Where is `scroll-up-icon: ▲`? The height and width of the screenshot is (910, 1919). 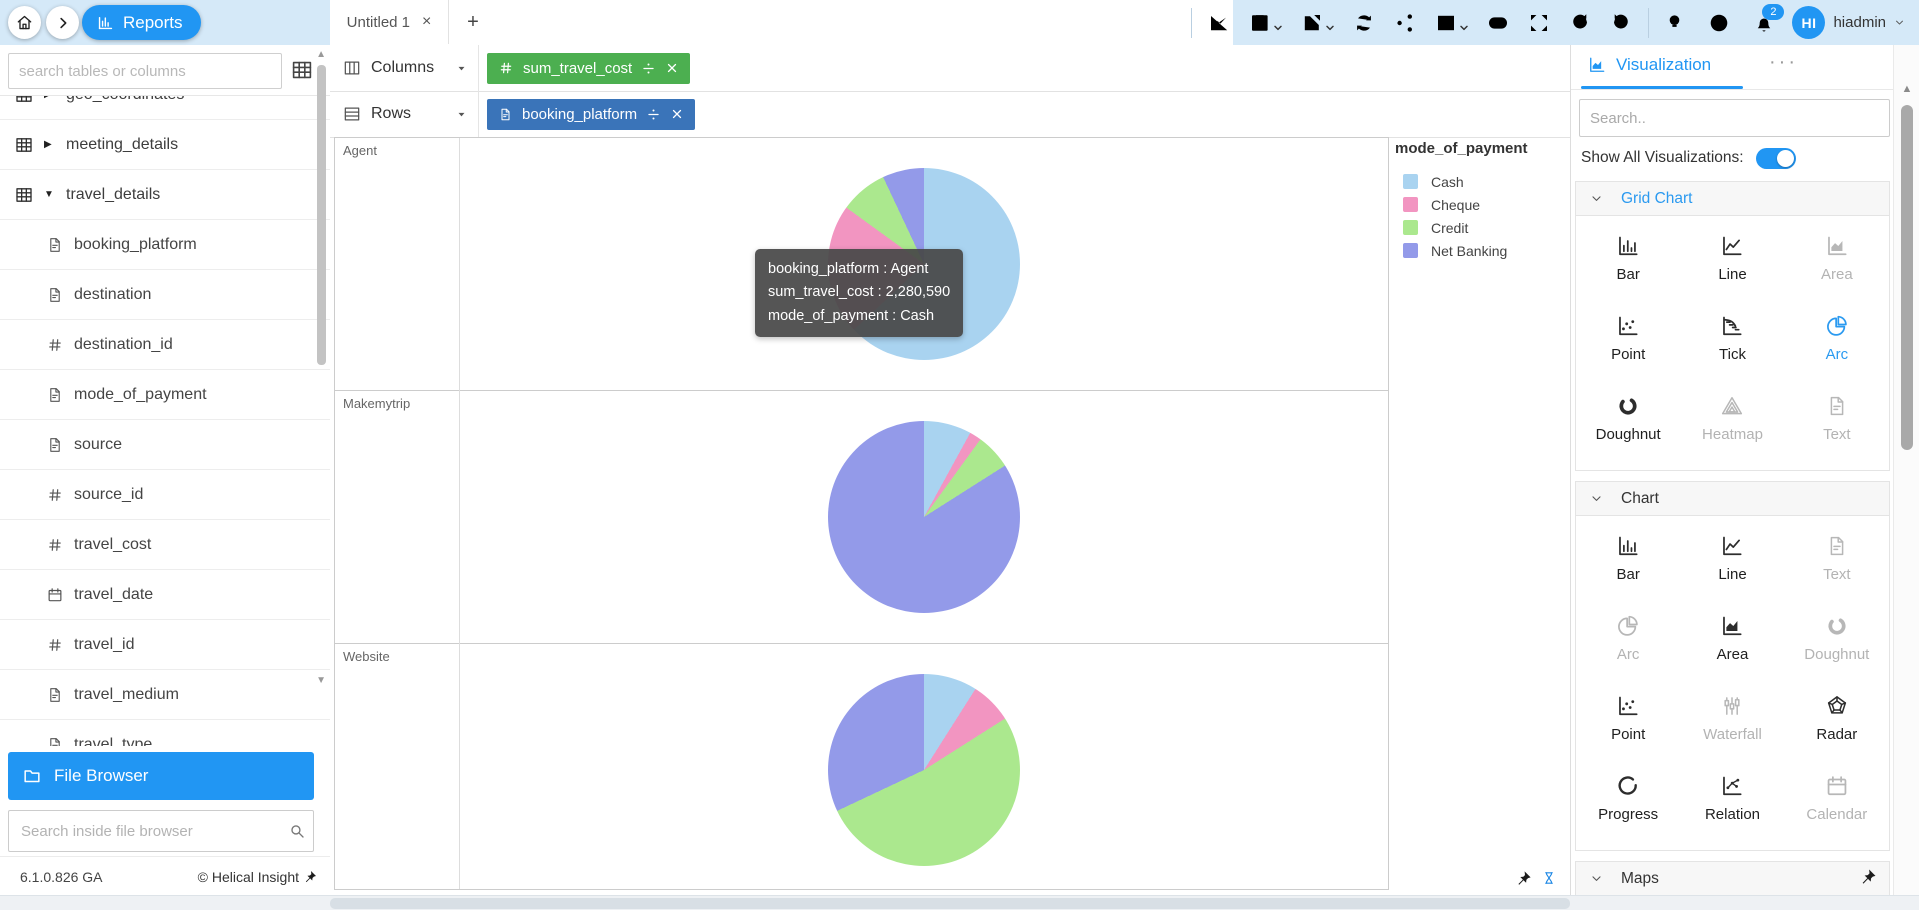 scroll-up-icon: ▲ is located at coordinates (1907, 89).